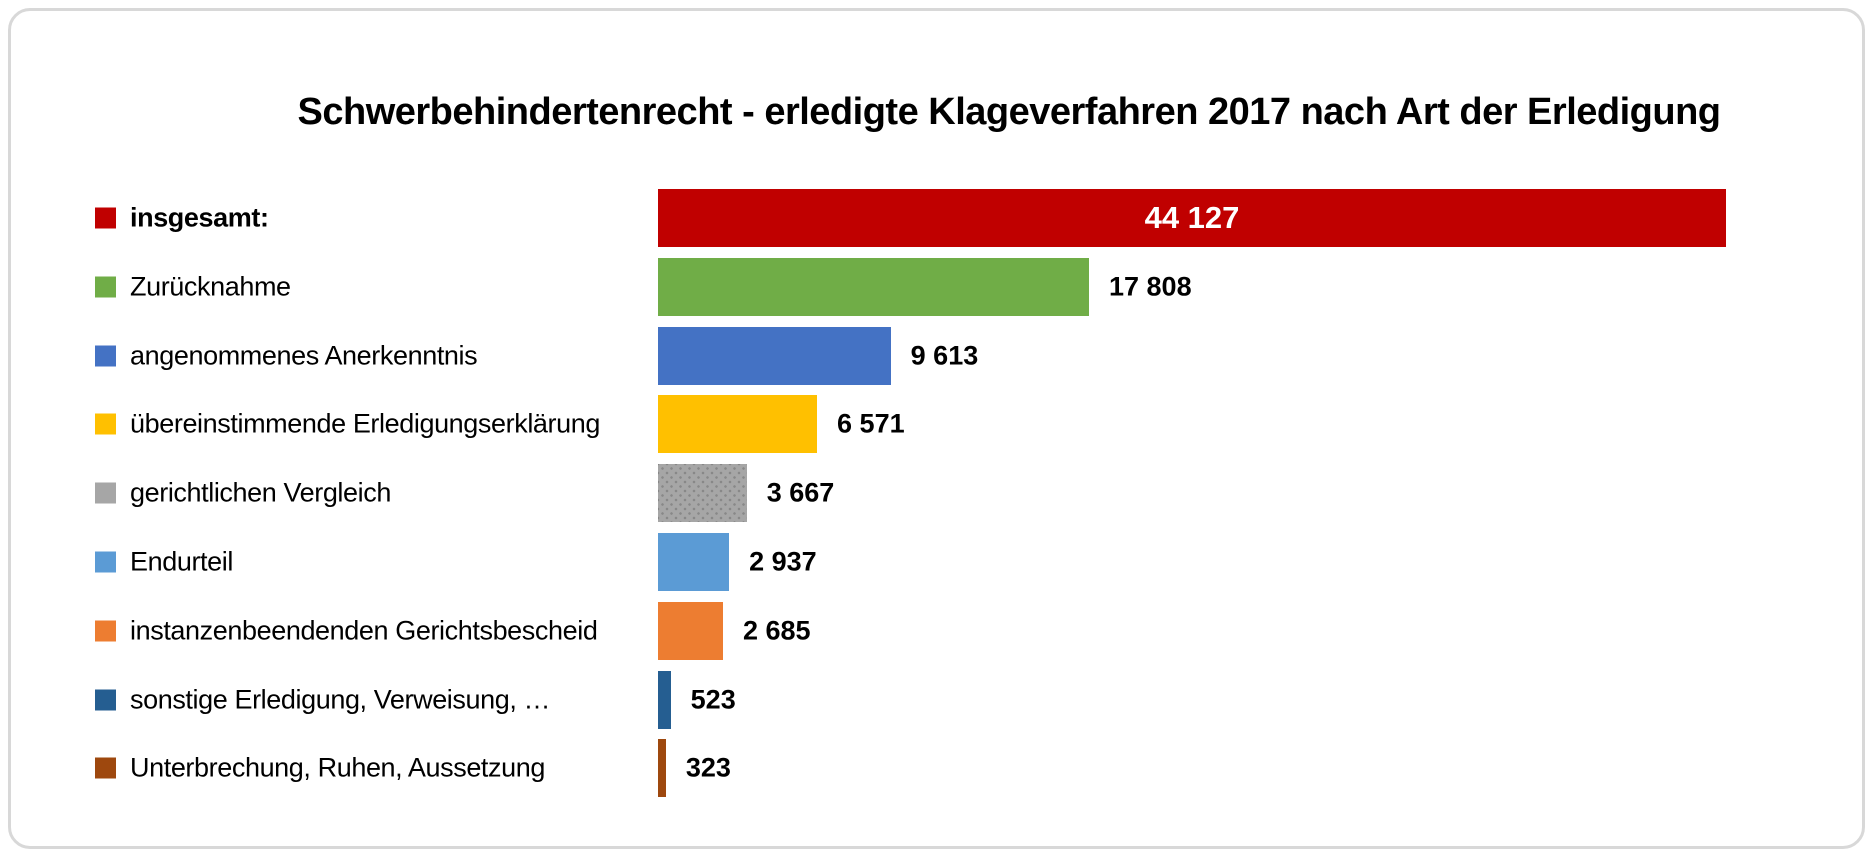  Describe the element at coordinates (800, 492) in the screenshot. I see `value-label: 3 667` at that location.